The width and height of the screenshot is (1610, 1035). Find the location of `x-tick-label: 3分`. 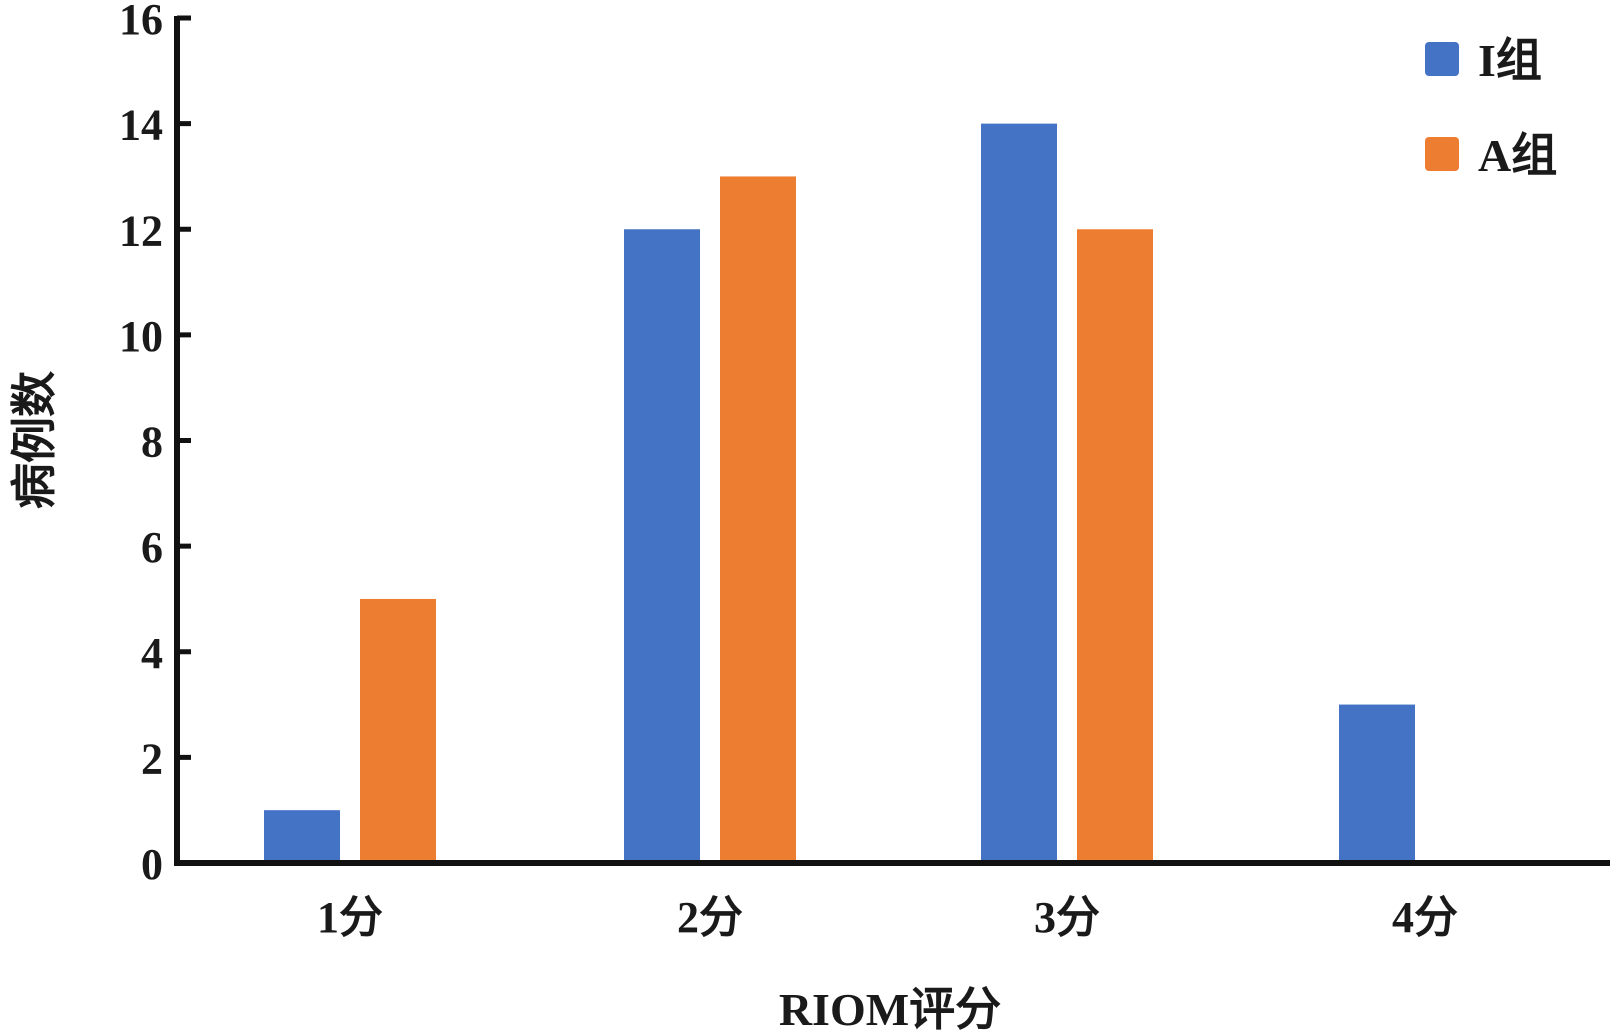

x-tick-label: 3分 is located at coordinates (1067, 917).